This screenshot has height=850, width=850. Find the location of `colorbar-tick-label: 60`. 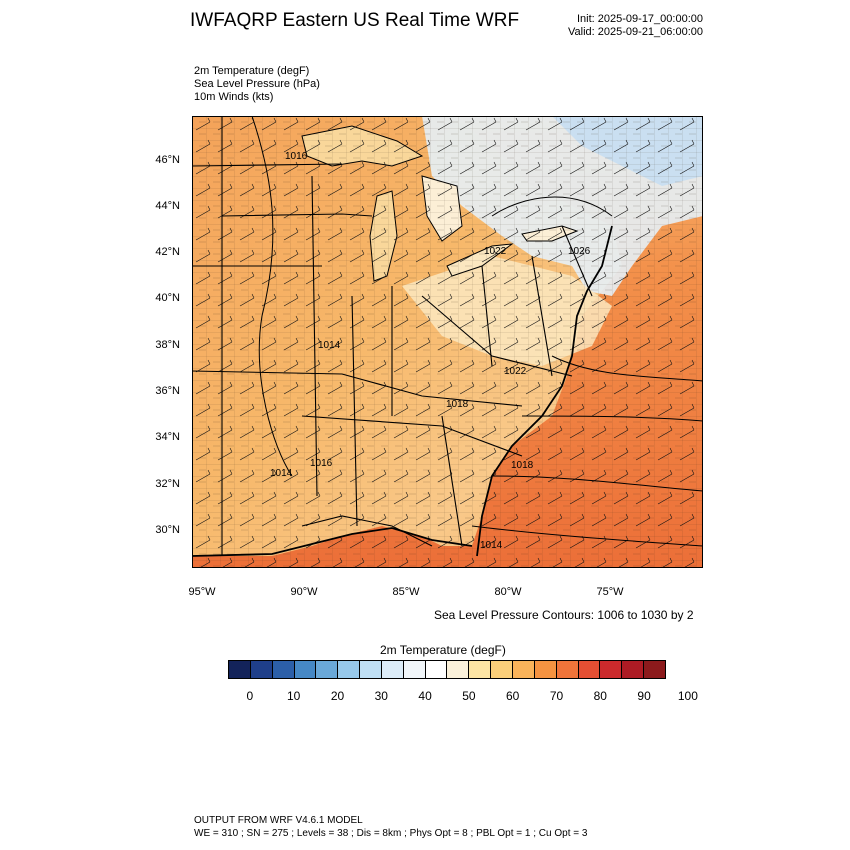

colorbar-tick-label: 60 is located at coordinates (513, 696).